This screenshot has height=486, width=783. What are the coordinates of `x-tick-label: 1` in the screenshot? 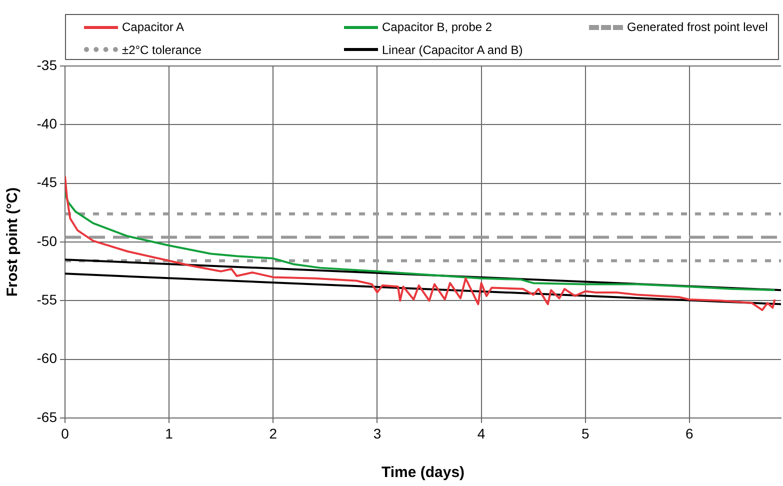 It's located at (169, 433).